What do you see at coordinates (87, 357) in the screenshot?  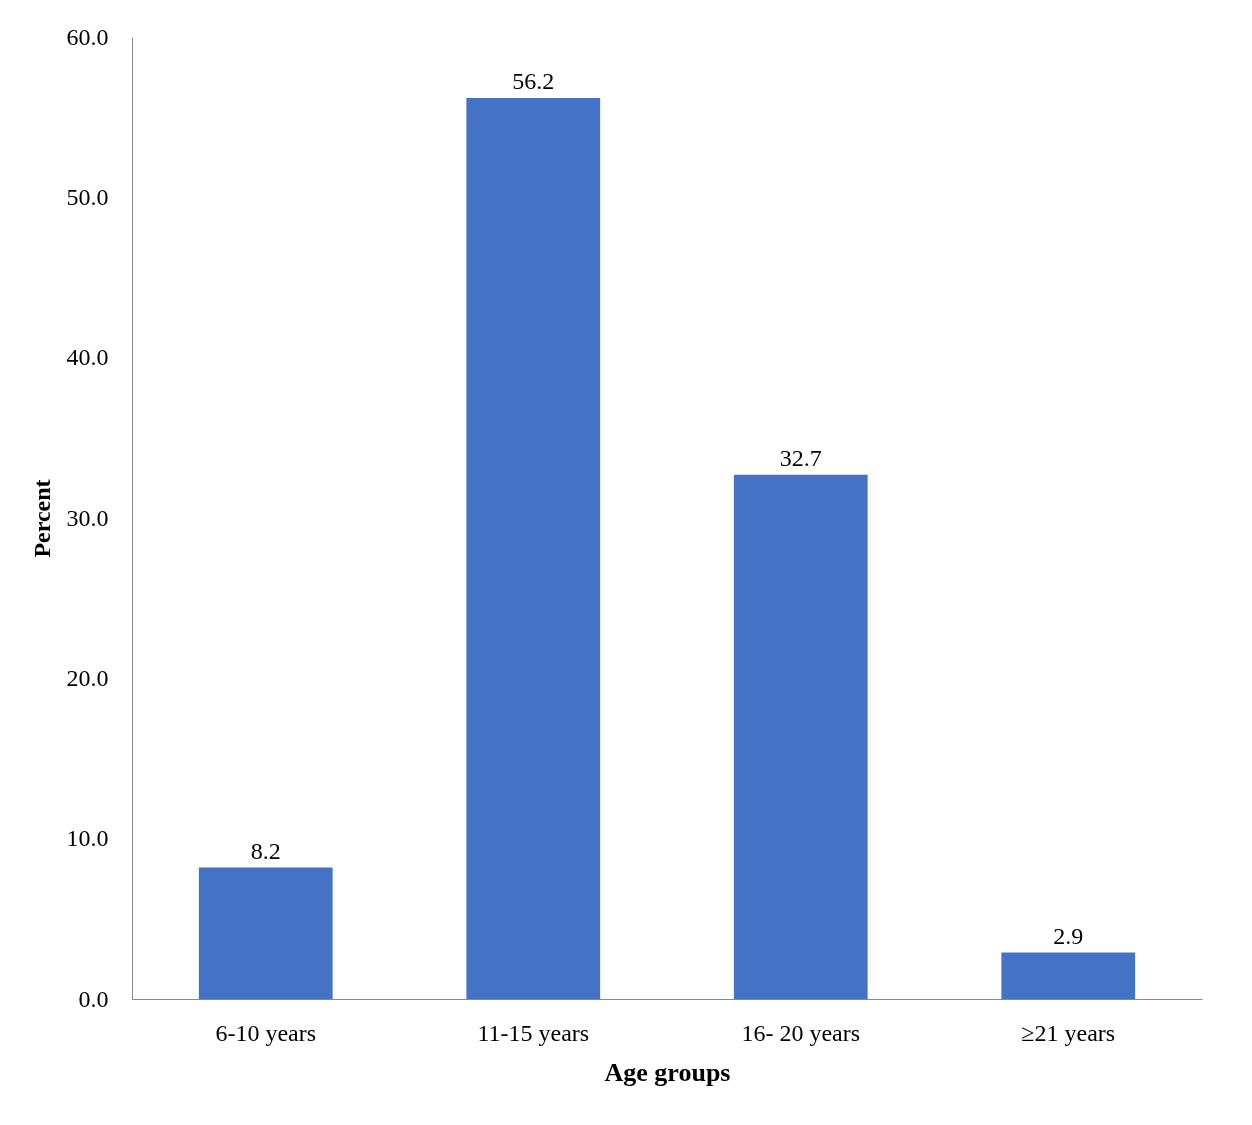 I see `y-tick-label: 40.0` at bounding box center [87, 357].